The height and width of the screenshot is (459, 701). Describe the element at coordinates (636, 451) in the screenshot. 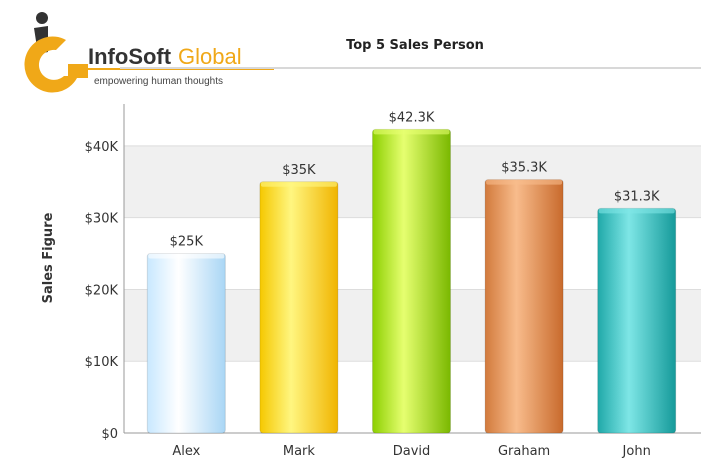

I see `x-tick-label-john: John` at that location.